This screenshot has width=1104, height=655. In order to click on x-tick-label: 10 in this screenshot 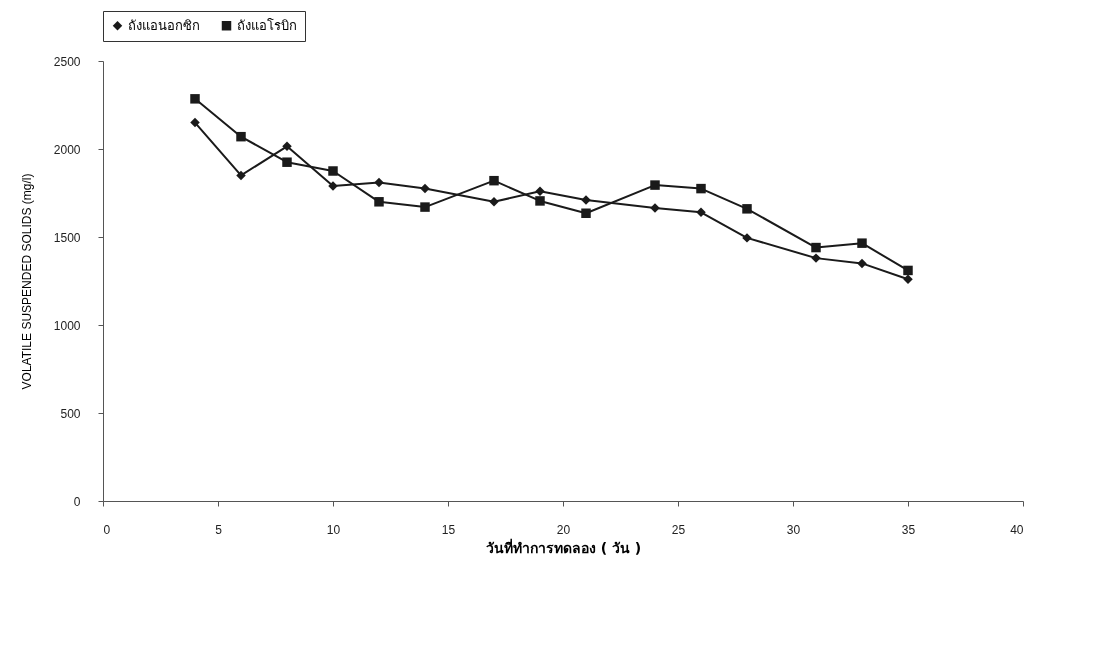, I will do `click(333, 529)`.